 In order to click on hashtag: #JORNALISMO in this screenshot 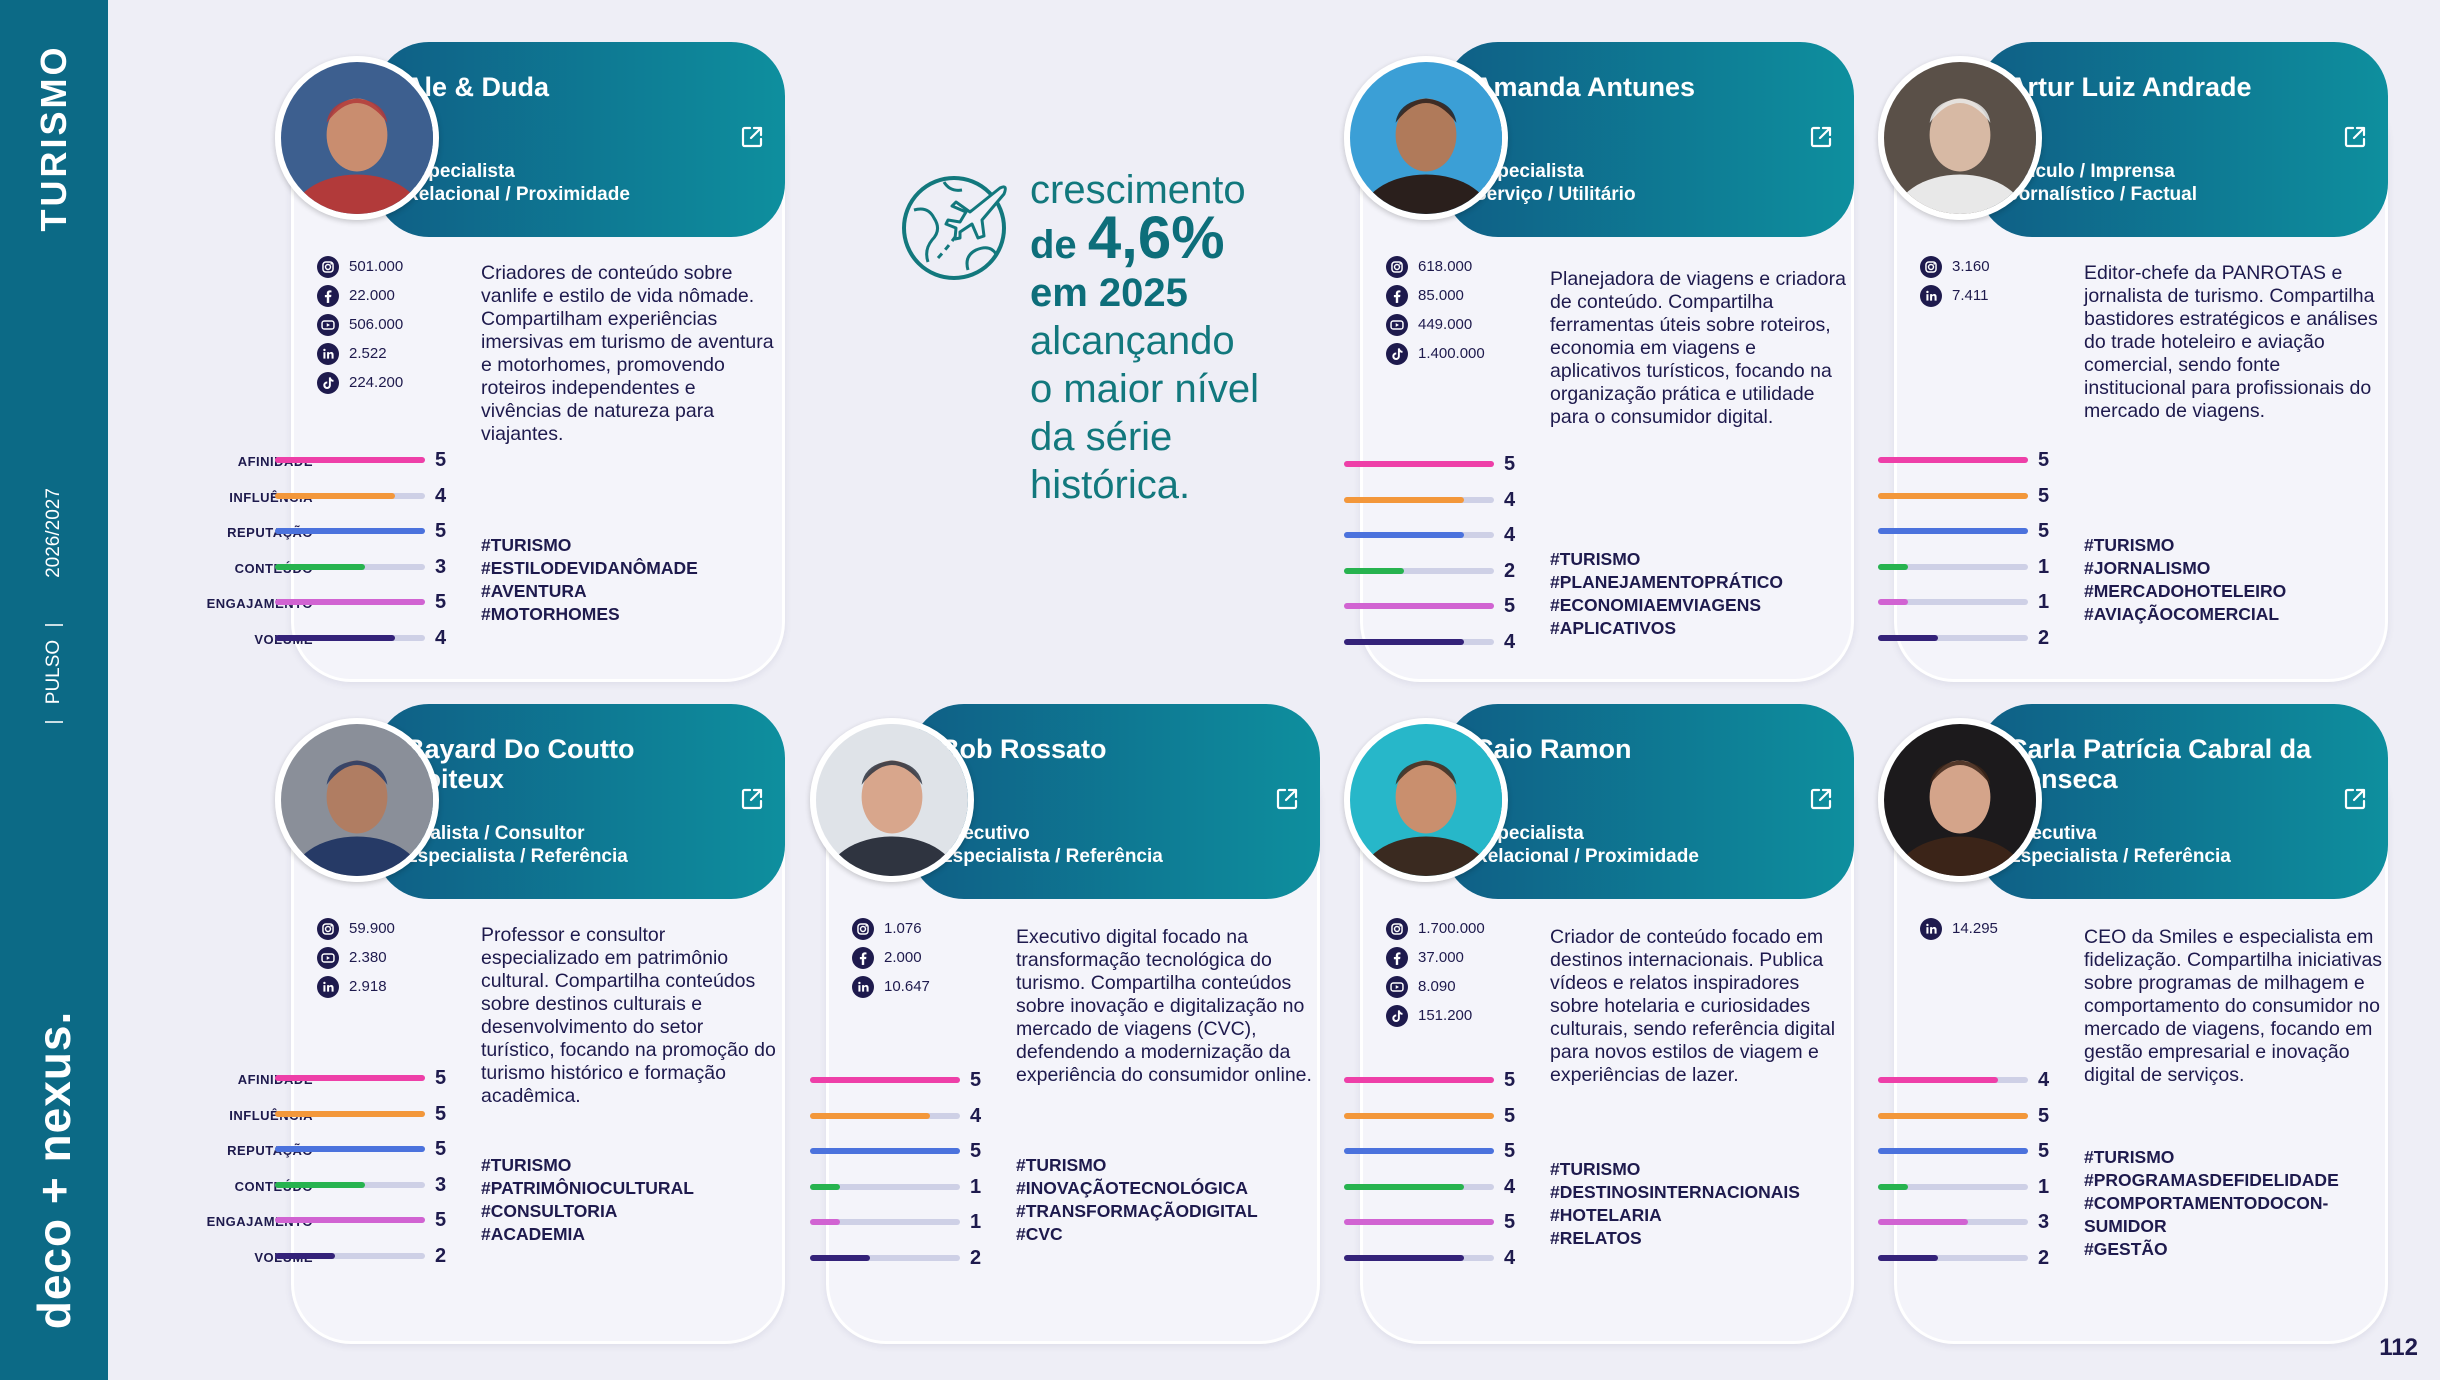, I will do `click(2147, 568)`.